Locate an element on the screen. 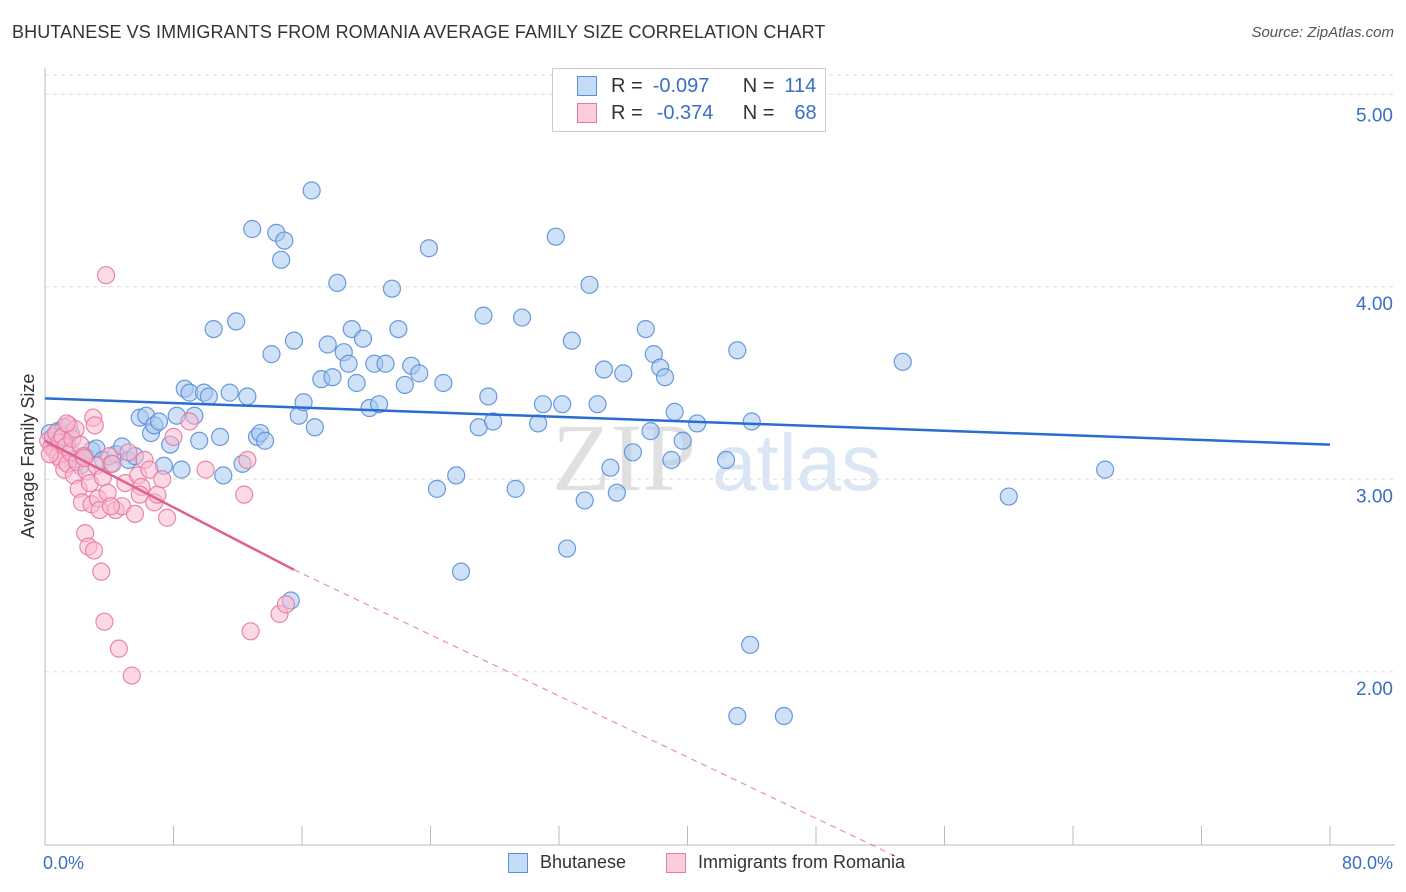 The width and height of the screenshot is (1406, 892). legend-item-romania: Immigrants from Romania is located at coordinates (785, 862).